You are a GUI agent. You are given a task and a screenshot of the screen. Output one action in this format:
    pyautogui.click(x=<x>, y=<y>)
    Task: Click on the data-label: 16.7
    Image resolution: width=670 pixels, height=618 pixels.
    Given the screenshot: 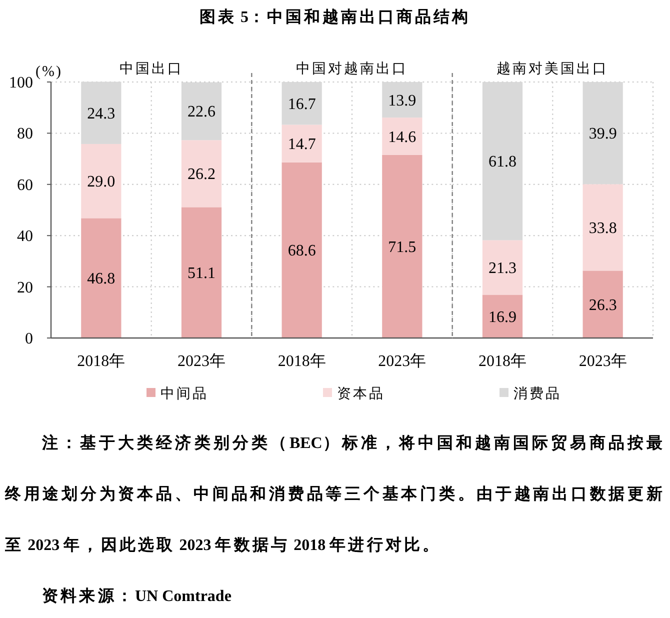 What is the action you would take?
    pyautogui.click(x=302, y=104)
    